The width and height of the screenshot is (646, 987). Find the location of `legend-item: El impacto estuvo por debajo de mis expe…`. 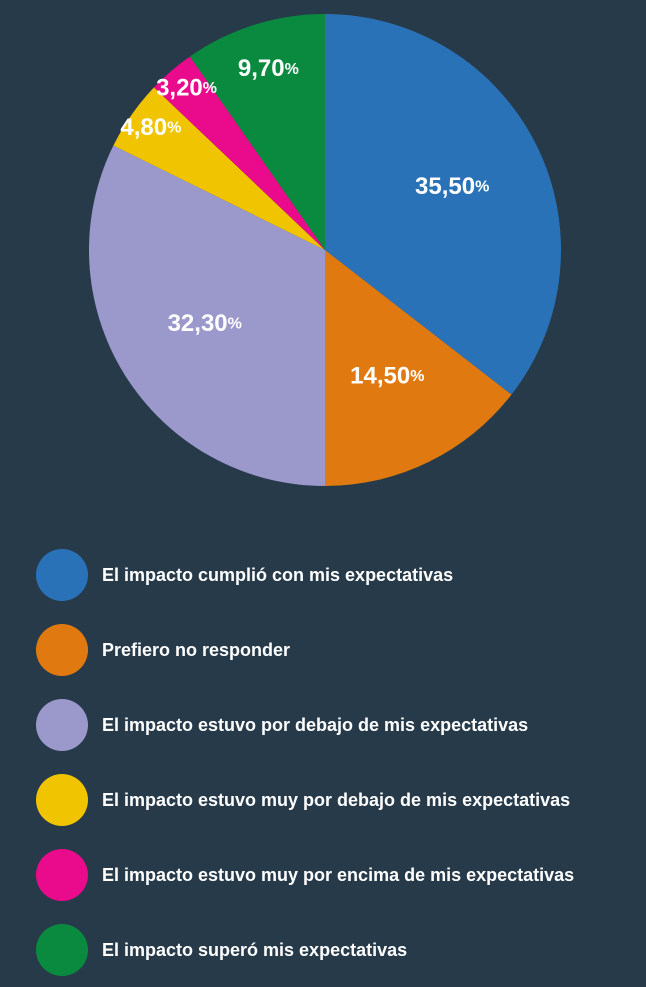

legend-item: El impacto estuvo por debajo de mis expe… is located at coordinates (336, 724).